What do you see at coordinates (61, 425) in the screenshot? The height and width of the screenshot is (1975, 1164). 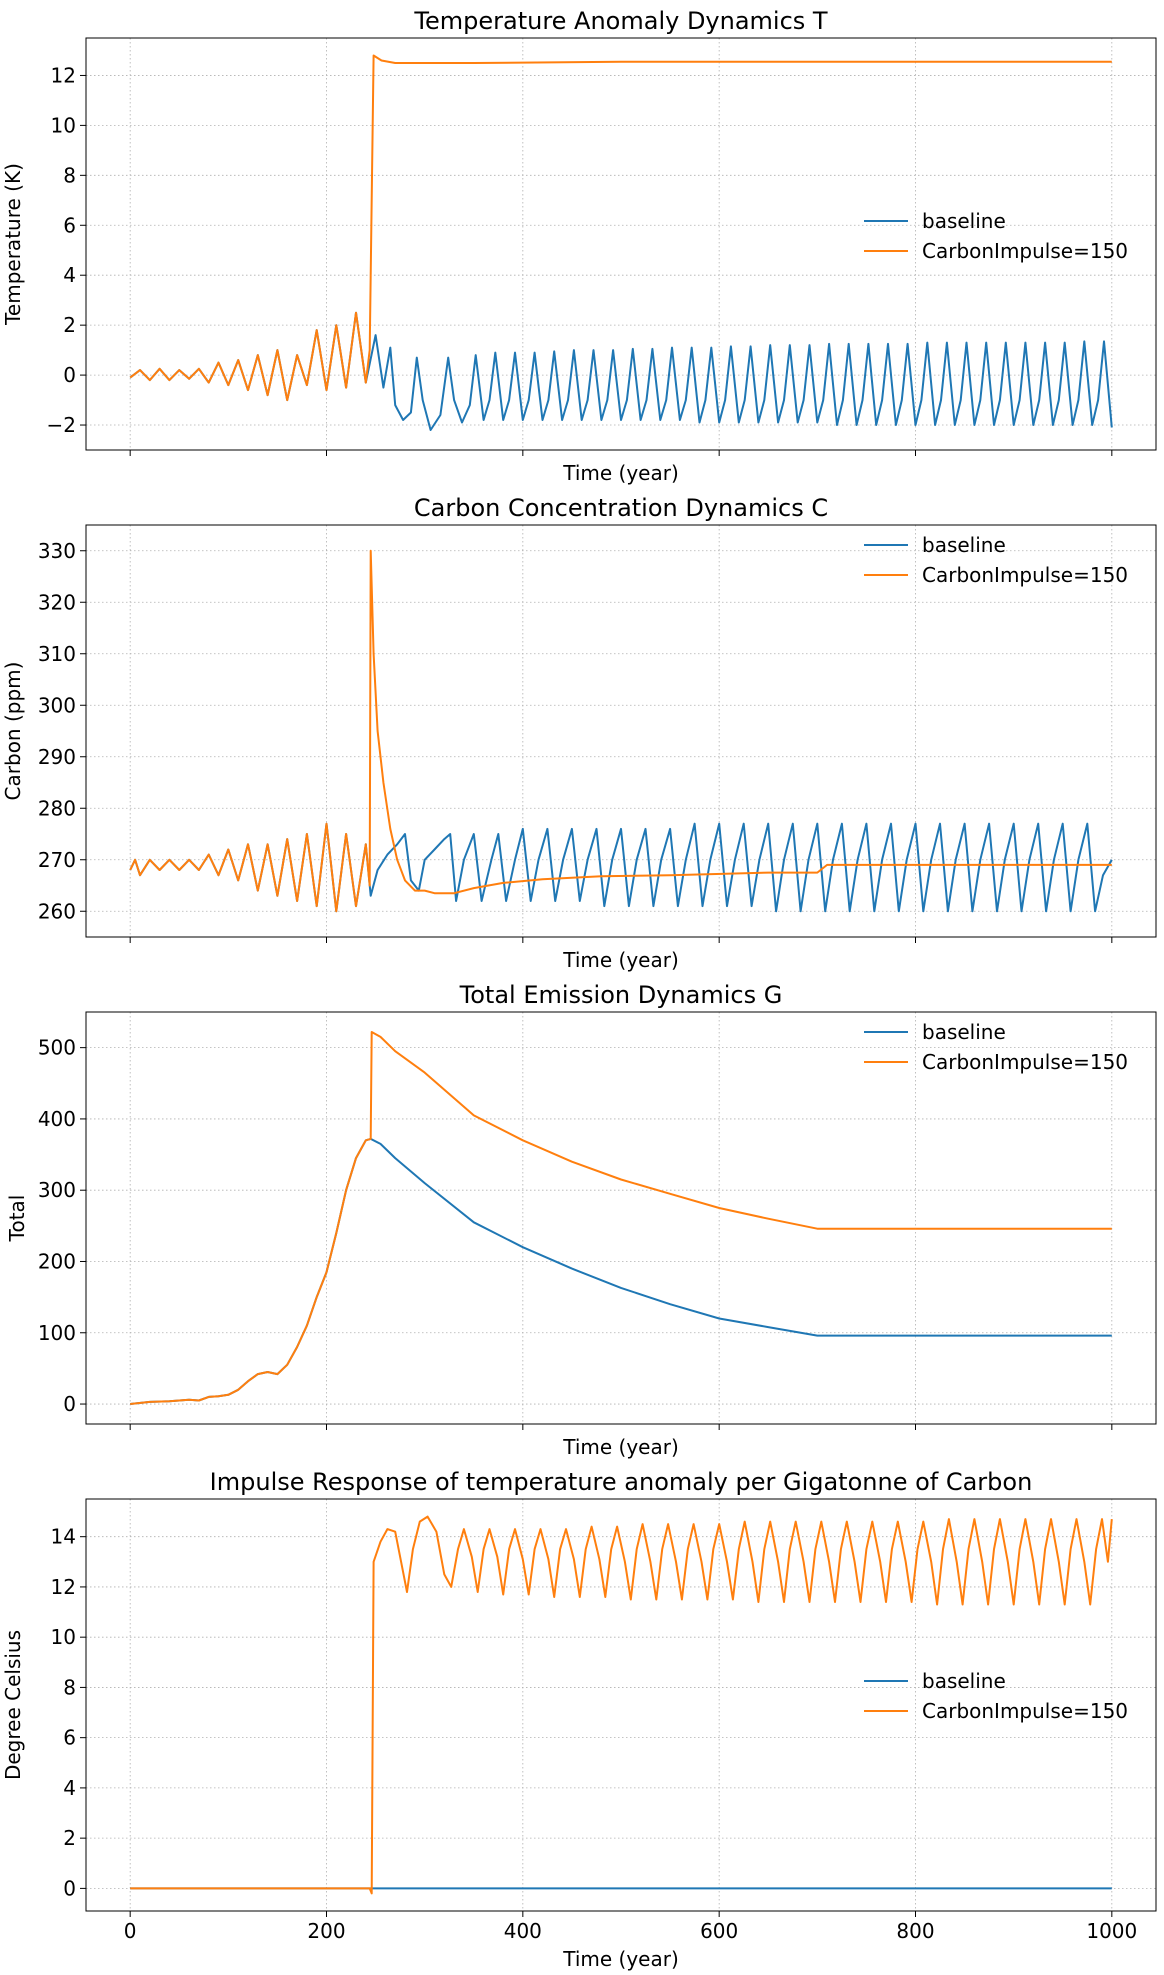 I see `y-tick-label: −2` at bounding box center [61, 425].